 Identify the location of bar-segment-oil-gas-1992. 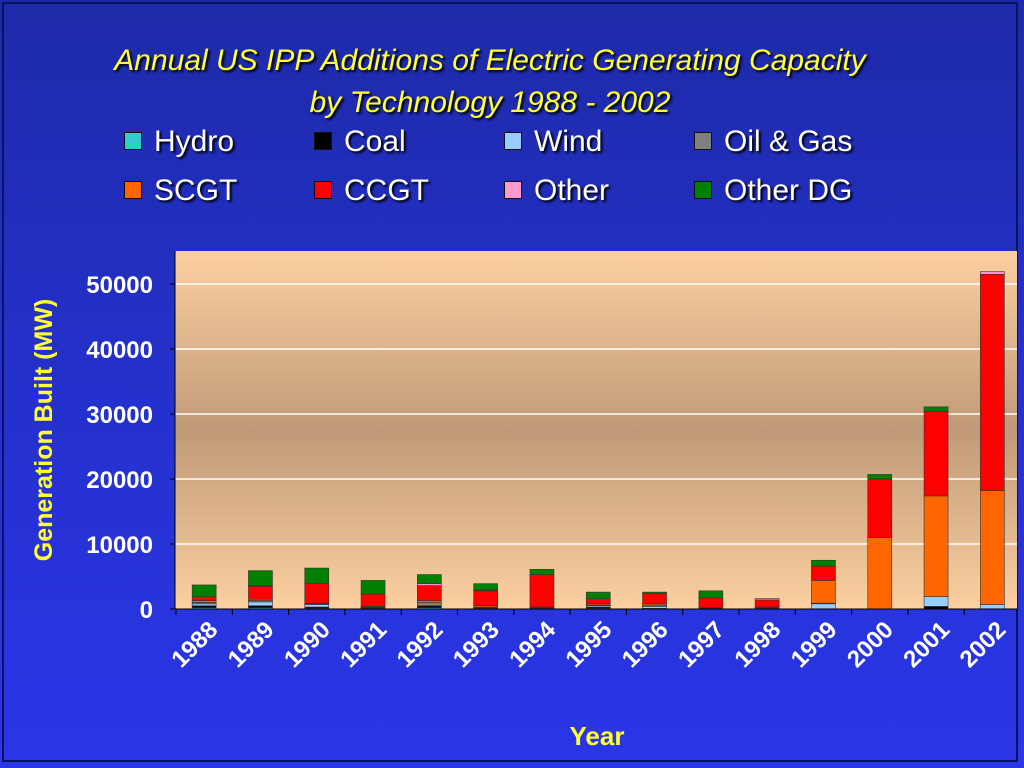
(429, 604).